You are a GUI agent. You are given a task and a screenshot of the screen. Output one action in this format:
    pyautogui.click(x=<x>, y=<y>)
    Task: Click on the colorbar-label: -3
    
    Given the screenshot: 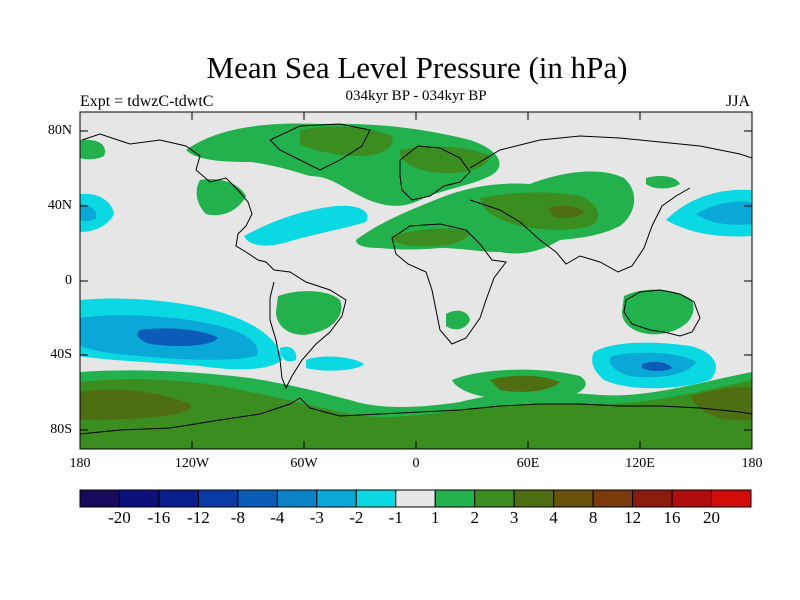 What is the action you would take?
    pyautogui.click(x=316, y=517)
    